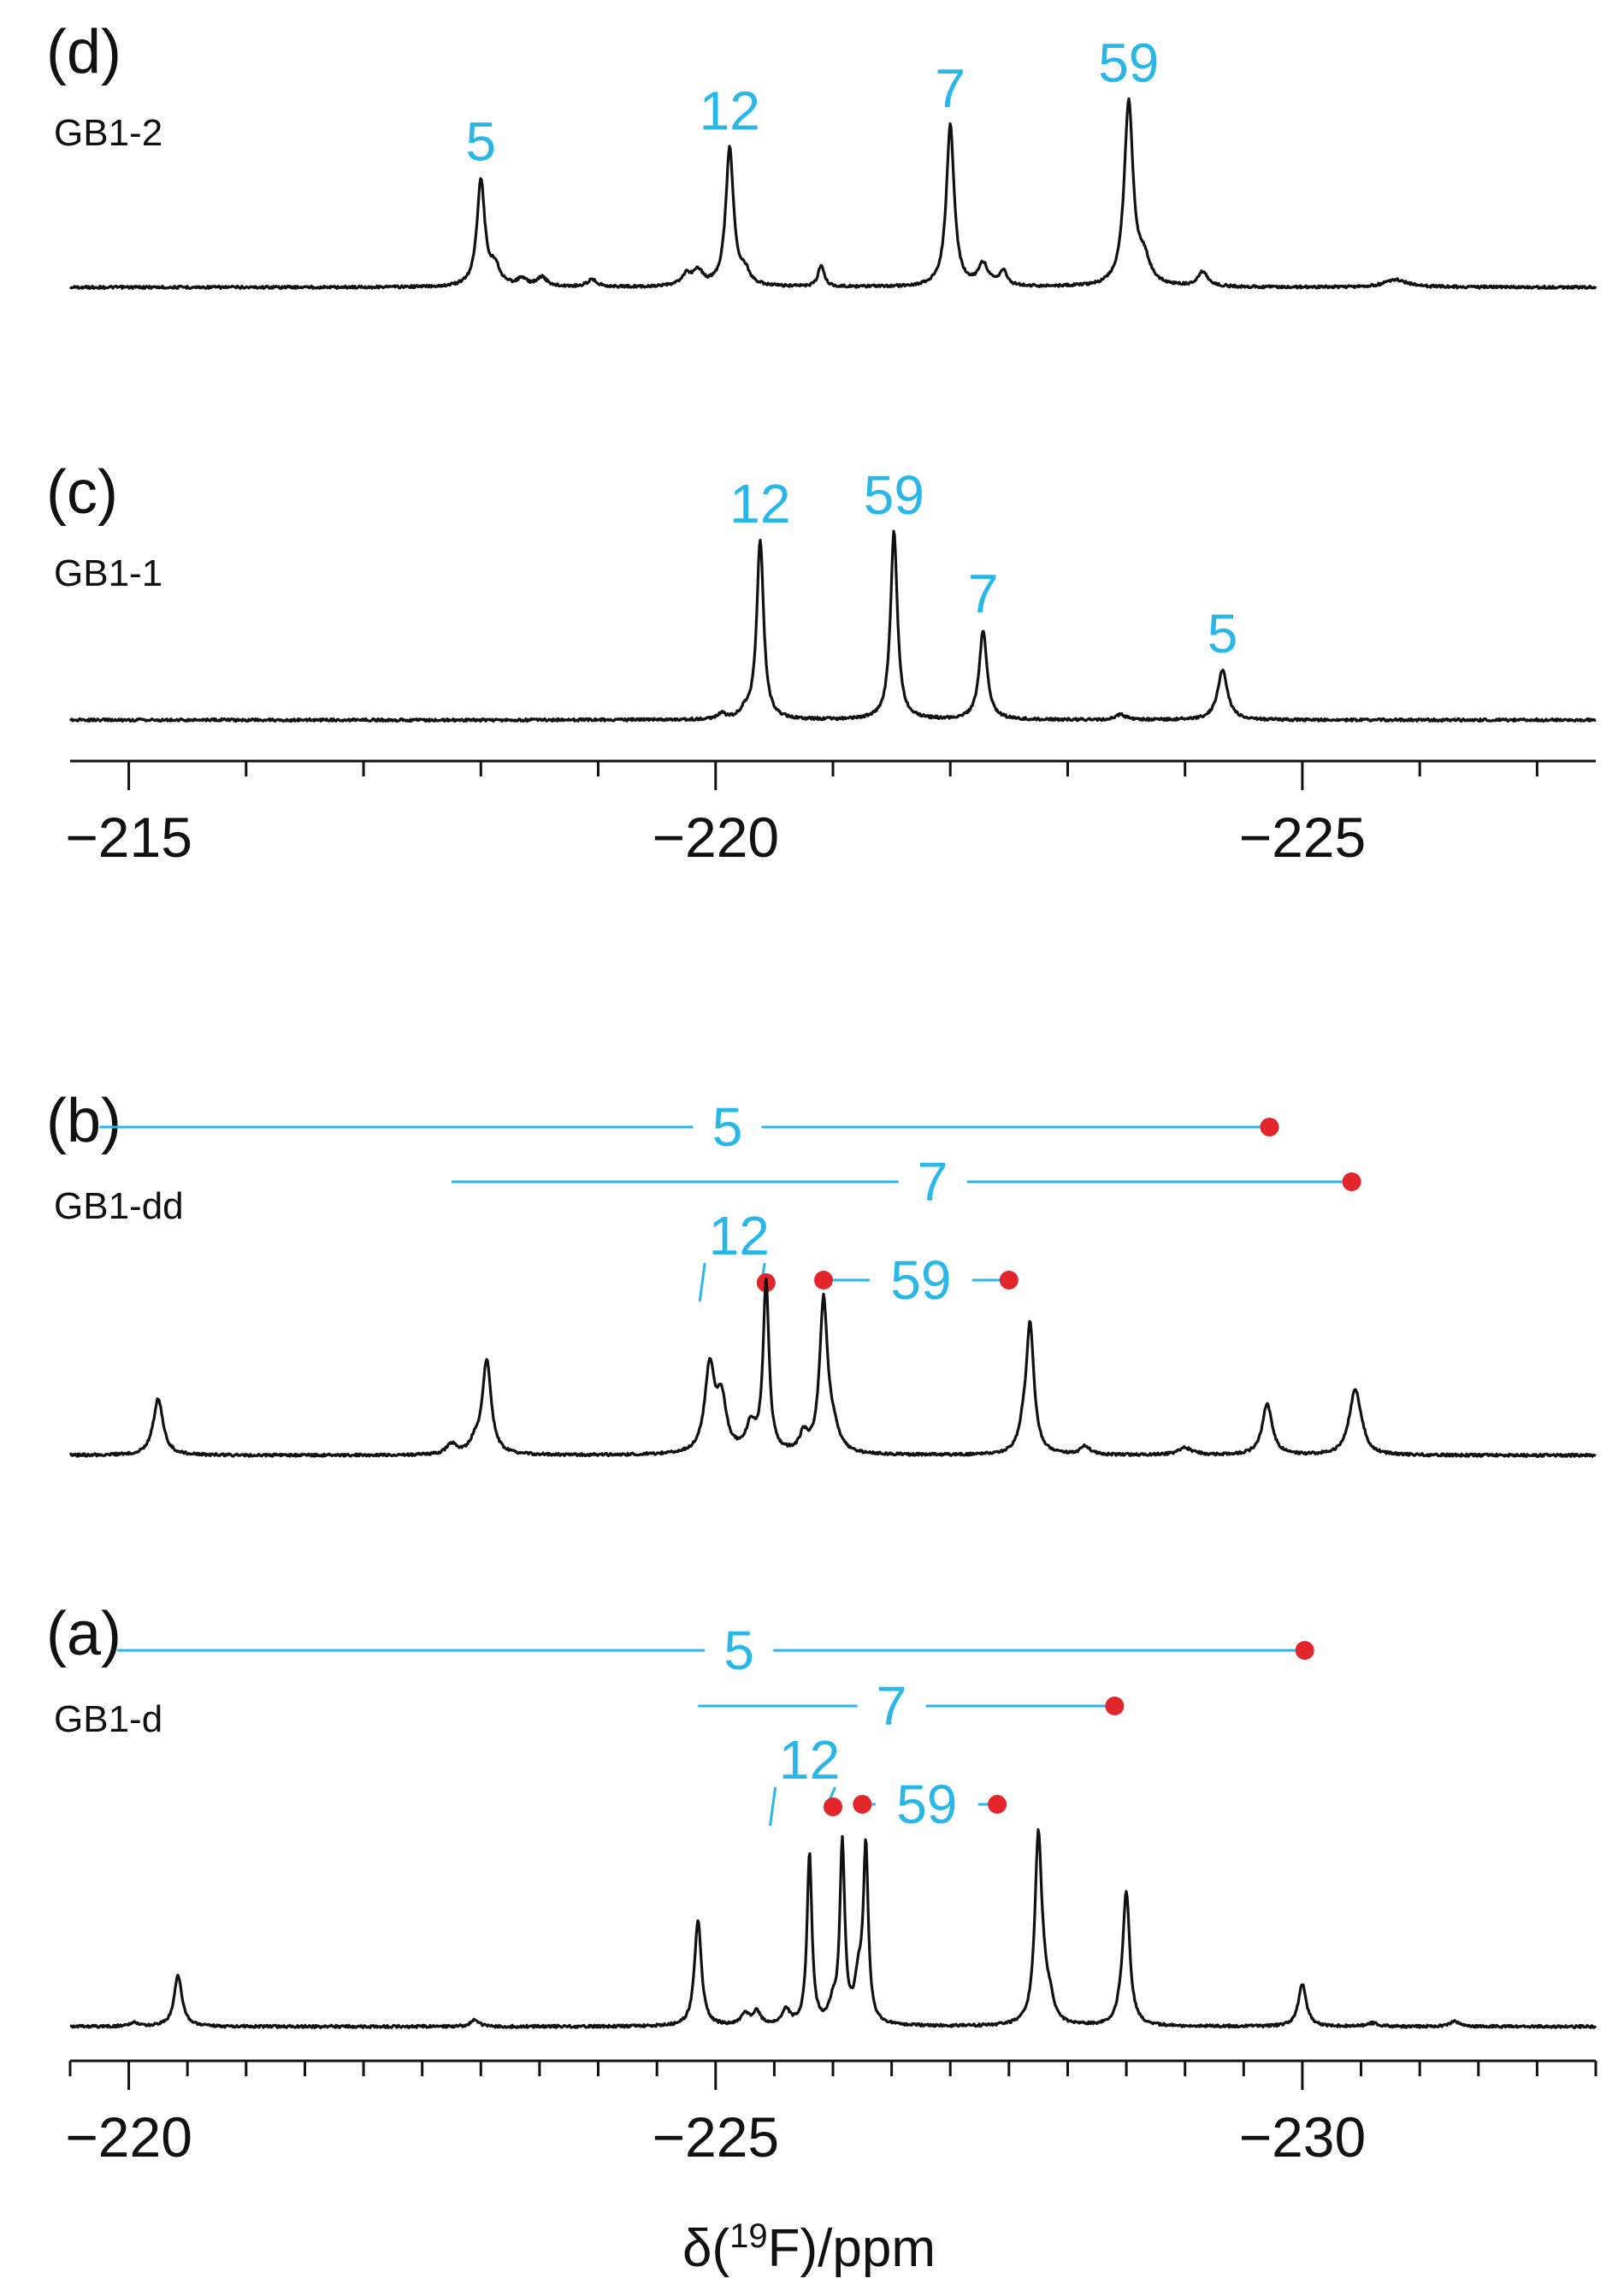 This screenshot has width=1618, height=2296. What do you see at coordinates (108, 133) in the screenshot?
I see `panel-d-sample-name: GB1-2` at bounding box center [108, 133].